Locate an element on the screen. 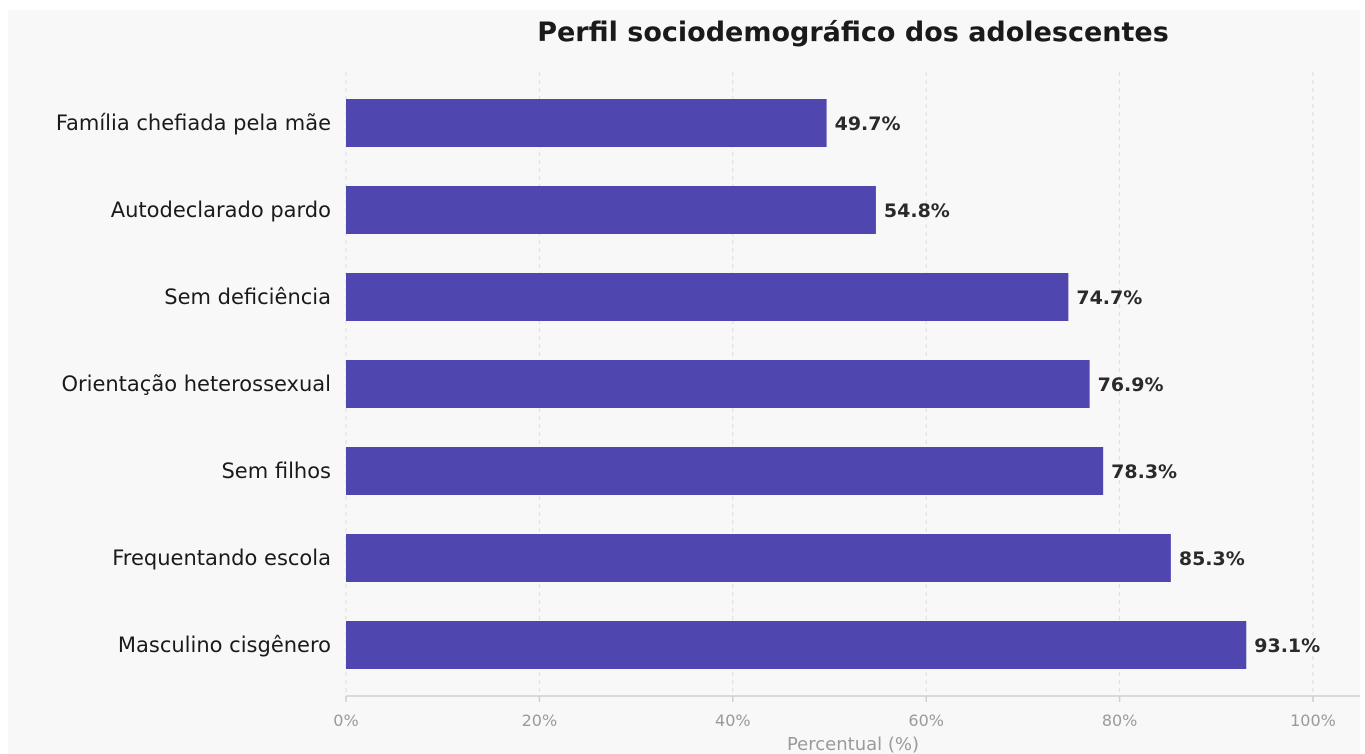 Image resolution: width=1365 pixels, height=754 pixels. category-label: Masculino cisgênero is located at coordinates (224, 645).